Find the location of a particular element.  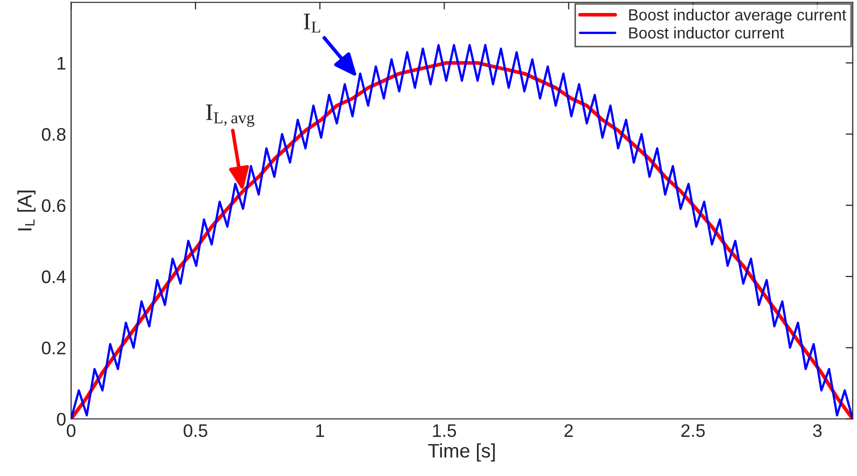

x-tick-label: 3 is located at coordinates (817, 431).